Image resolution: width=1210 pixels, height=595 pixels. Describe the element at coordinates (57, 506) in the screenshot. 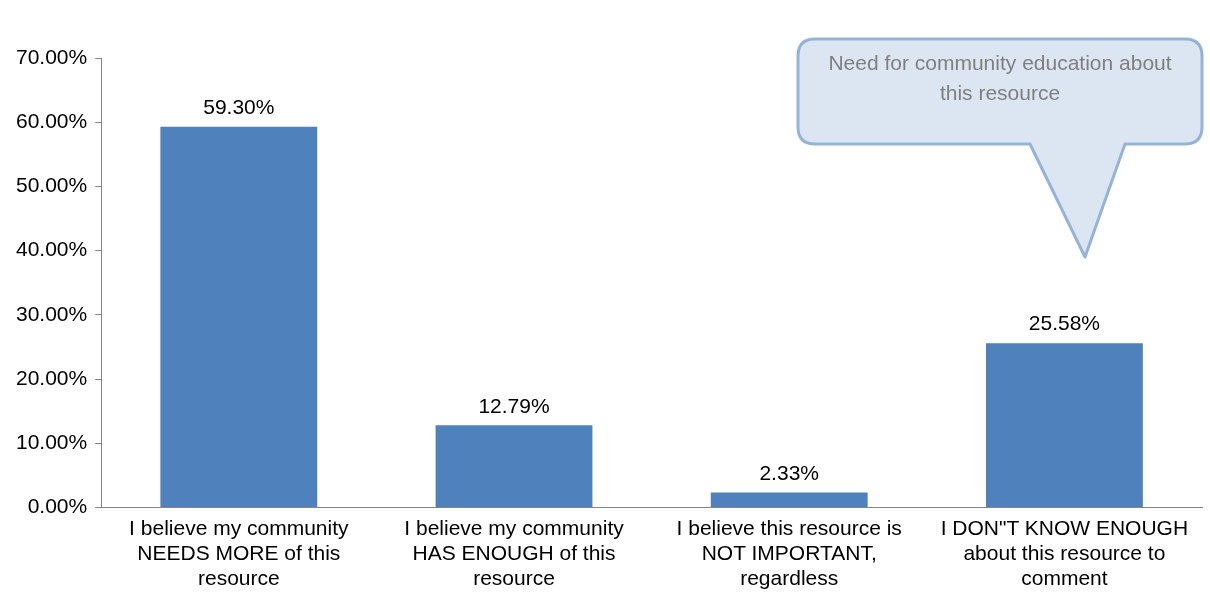

I see `y-tick-label: 0.00%` at that location.